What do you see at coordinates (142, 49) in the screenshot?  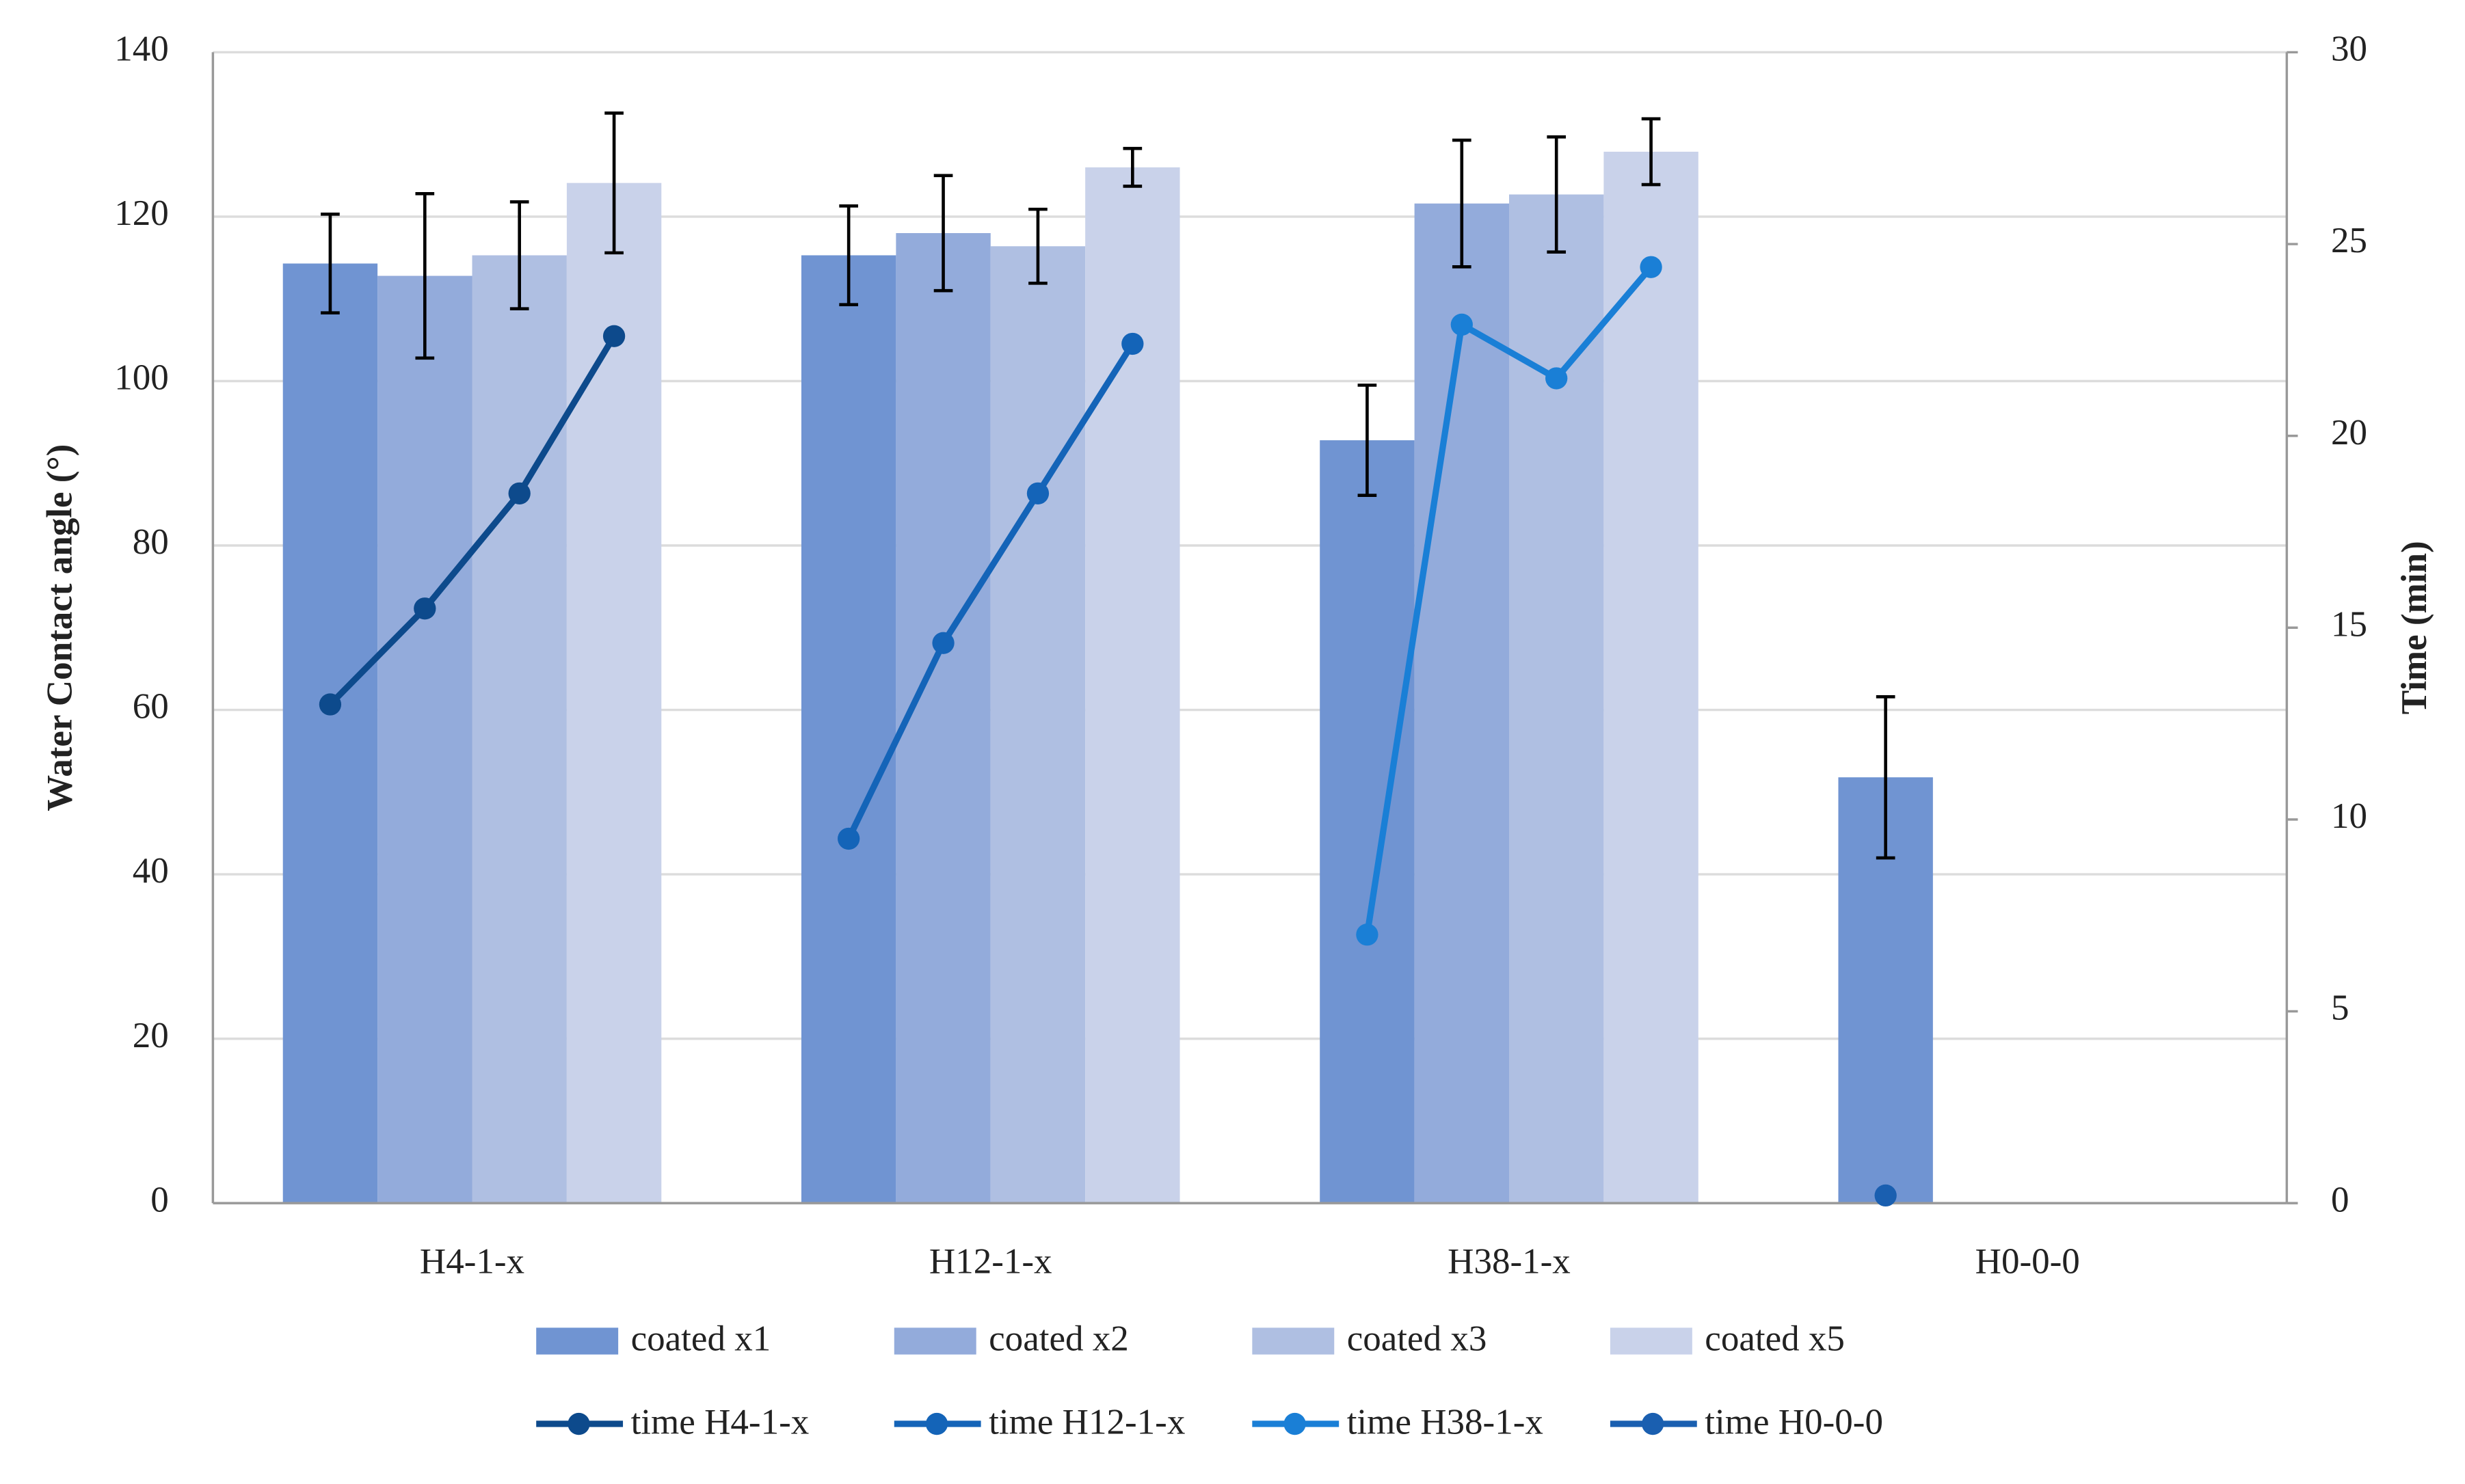 I see `y-tick-label: 140` at bounding box center [142, 49].